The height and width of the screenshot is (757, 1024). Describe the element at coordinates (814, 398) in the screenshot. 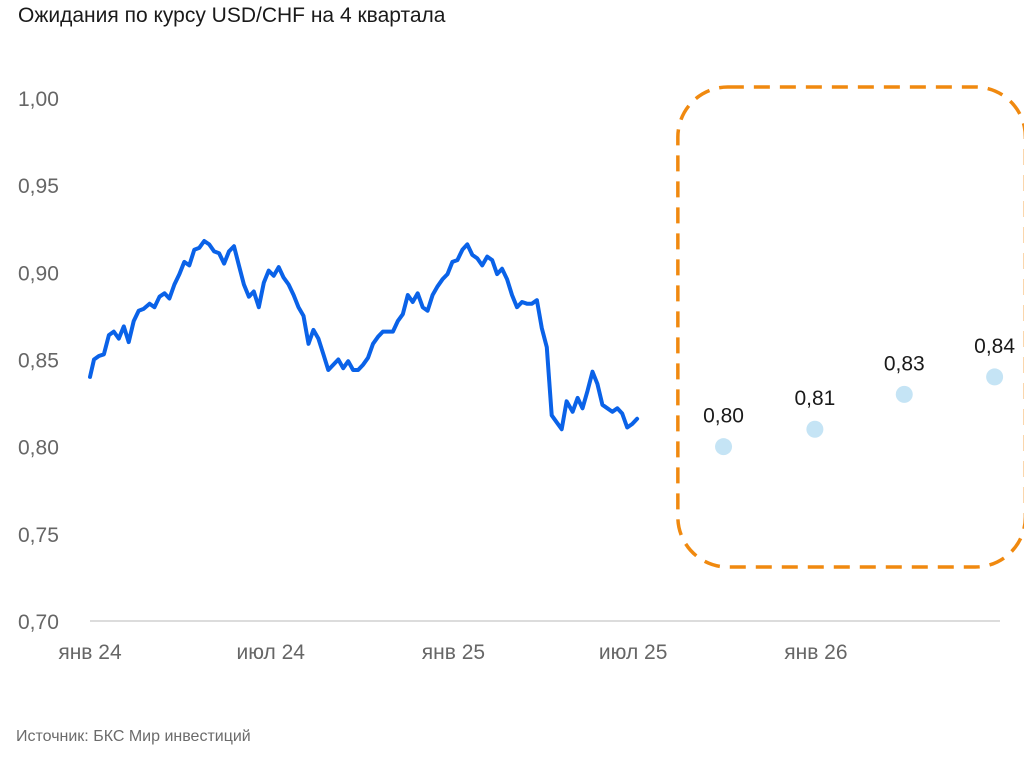

I see `forecast-data-label: 0,81` at that location.